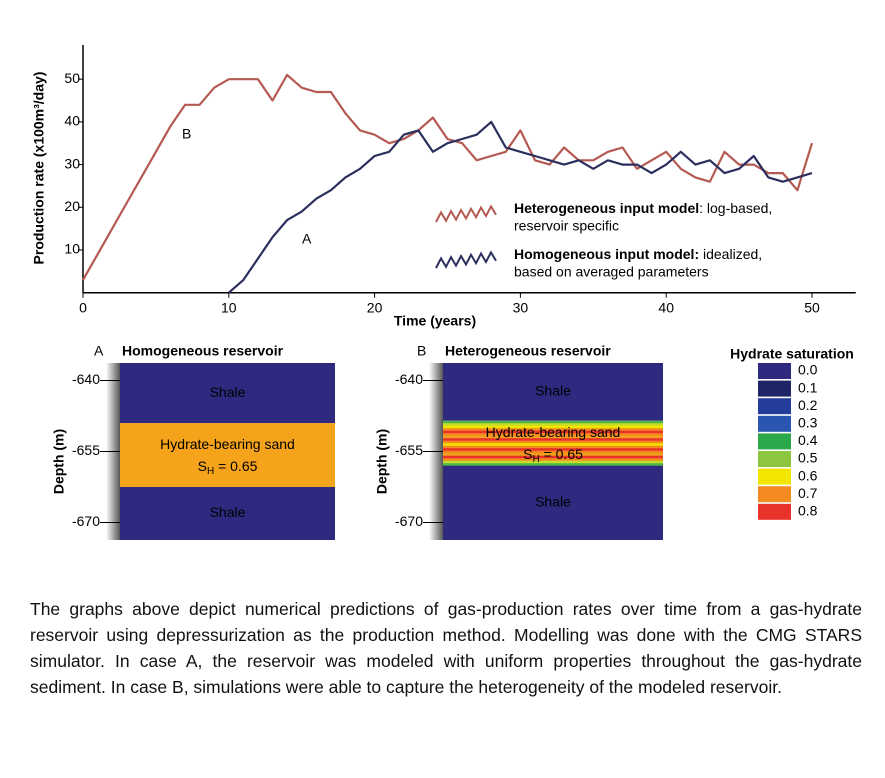 The height and width of the screenshot is (778, 885). I want to click on x-tick-label: 50, so click(812, 307).